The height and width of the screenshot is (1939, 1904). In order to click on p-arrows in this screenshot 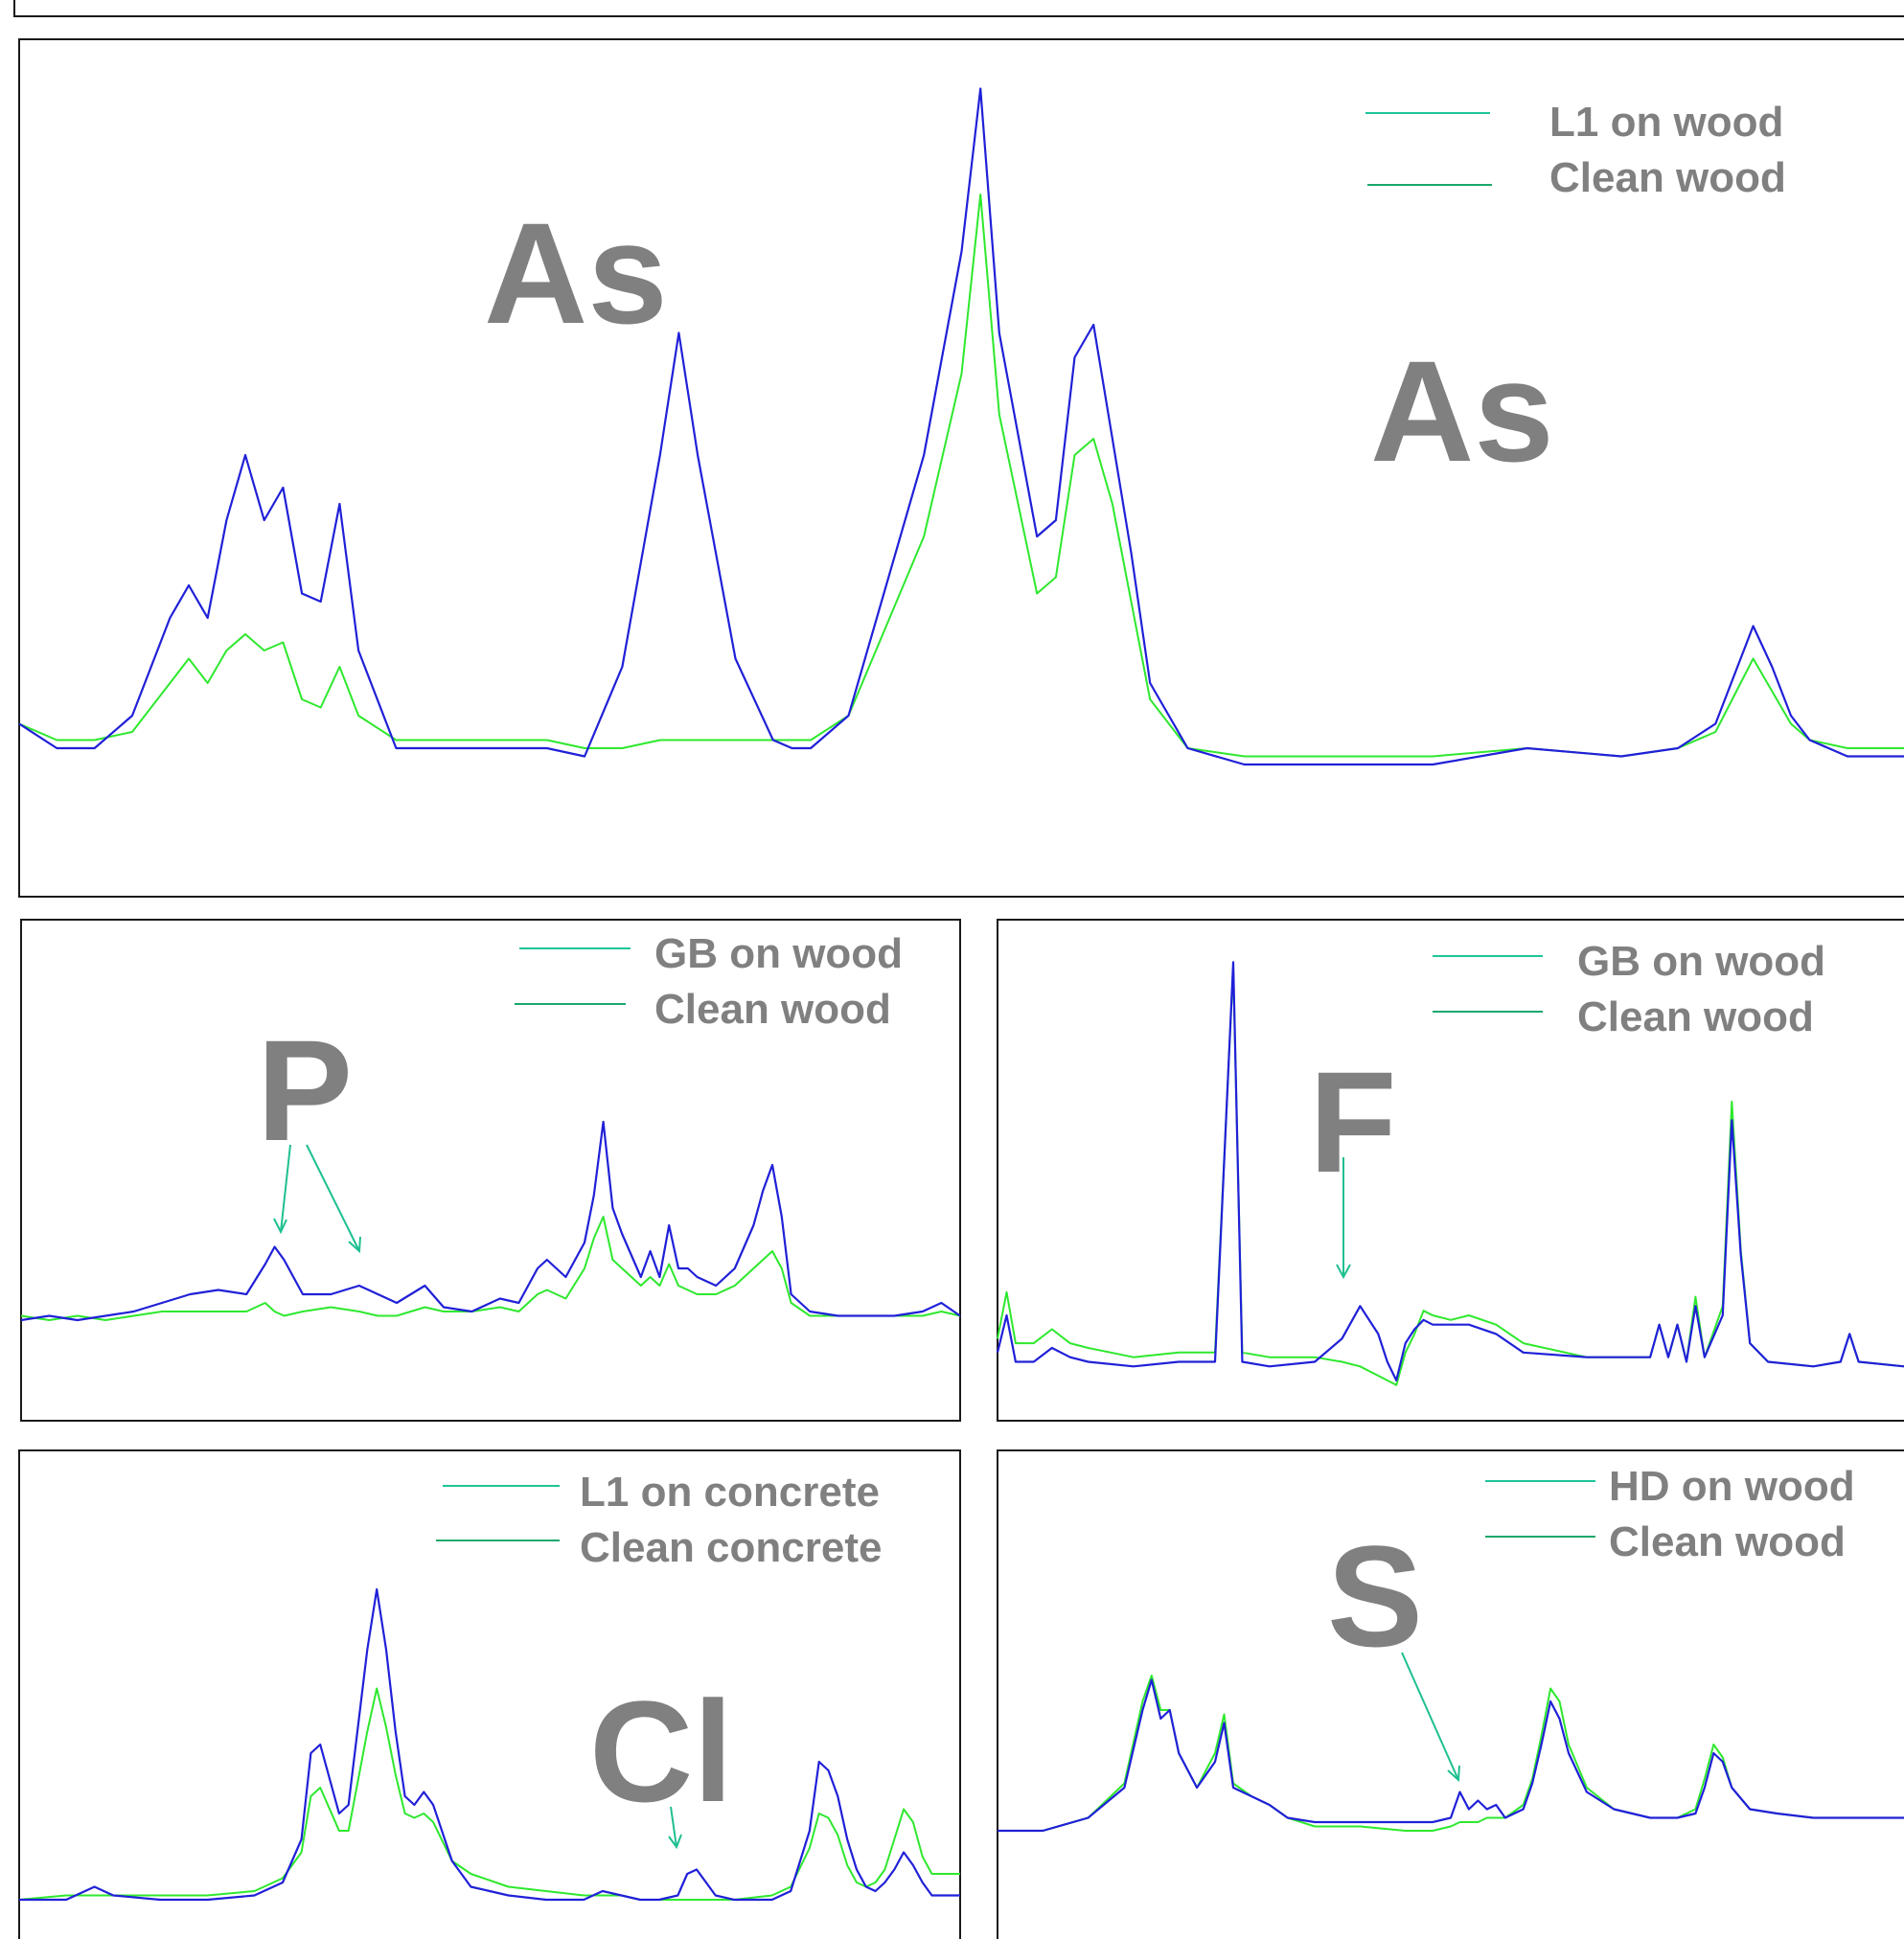, I will do `click(317, 1199)`.